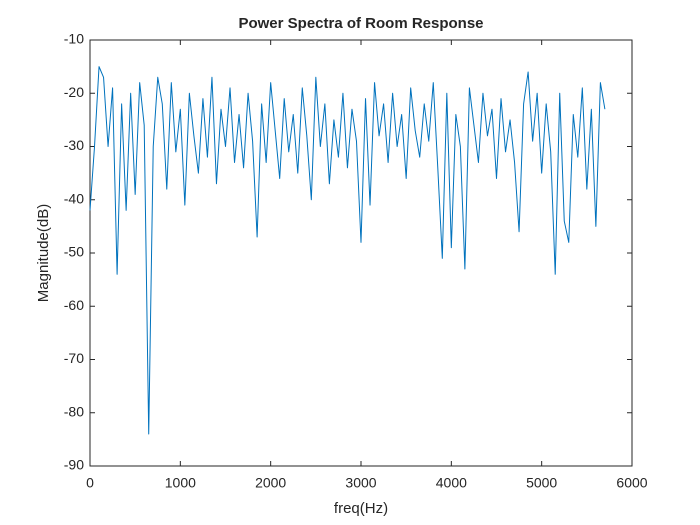 Image resolution: width=700 pixels, height=525 pixels. What do you see at coordinates (74, 92) in the screenshot?
I see `y-tick-label: -20` at bounding box center [74, 92].